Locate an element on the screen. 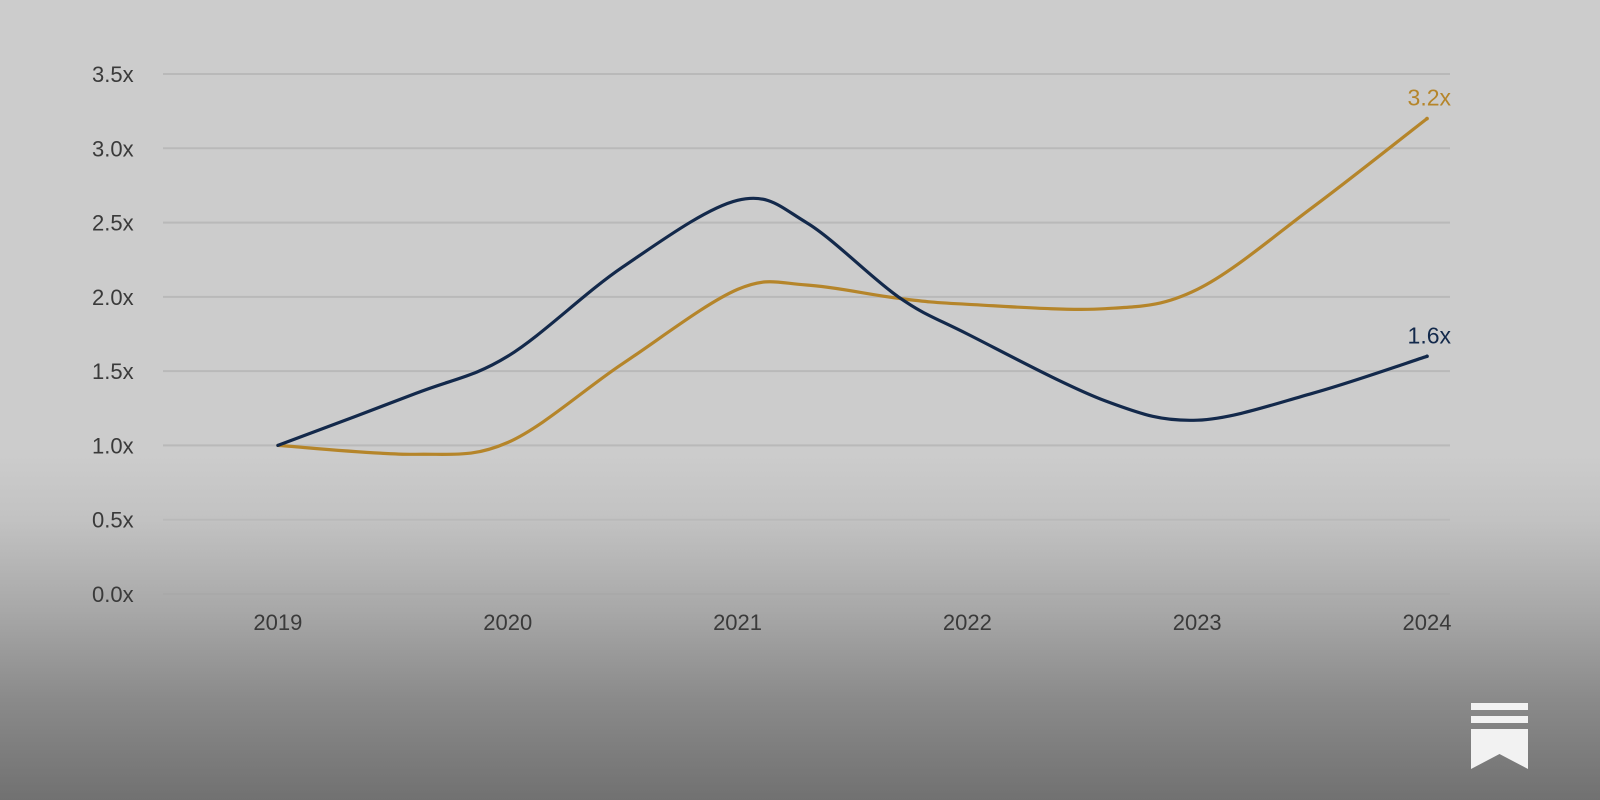 This screenshot has width=1600, height=800. y-tick-label: 3.5x is located at coordinates (113, 74).